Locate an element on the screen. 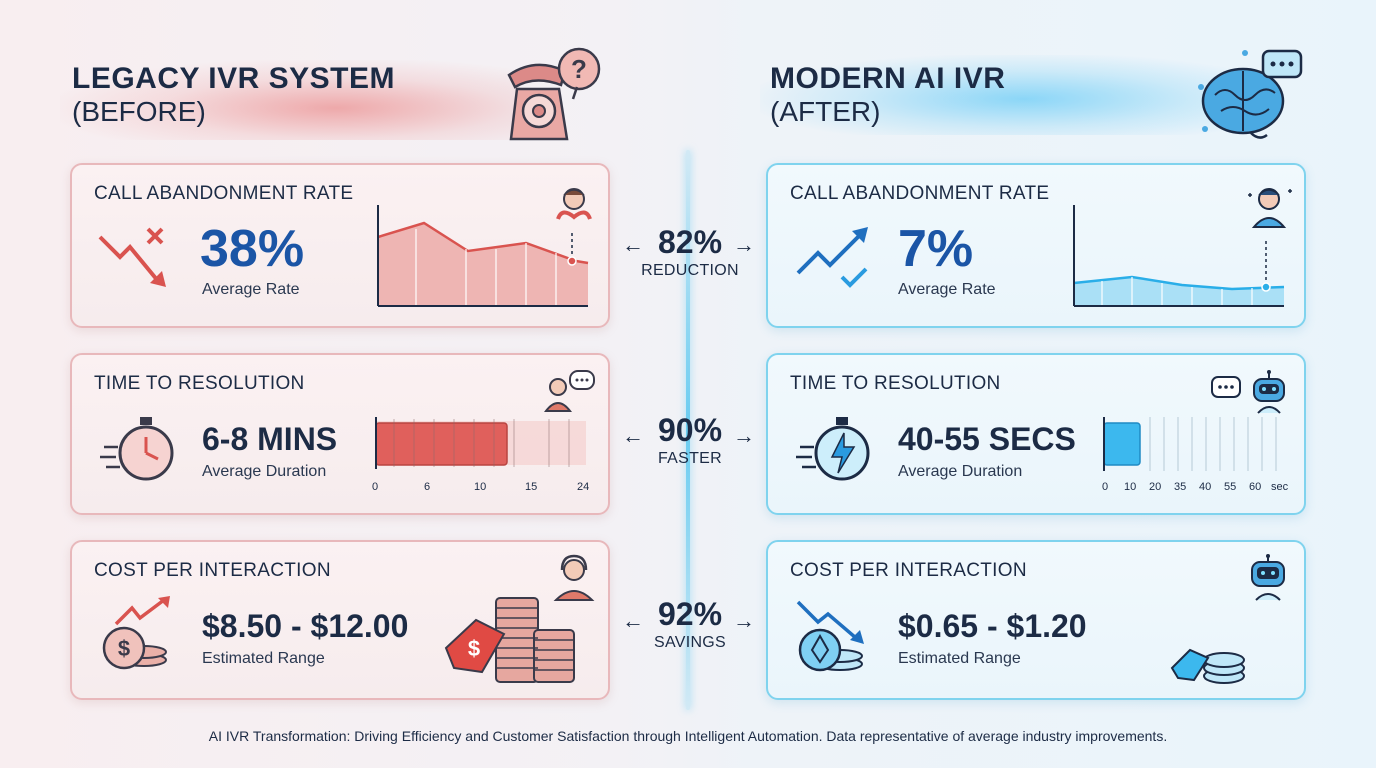  legacy-abandonment-label: CALL ABANDONMENT RATE is located at coordinates (224, 193).